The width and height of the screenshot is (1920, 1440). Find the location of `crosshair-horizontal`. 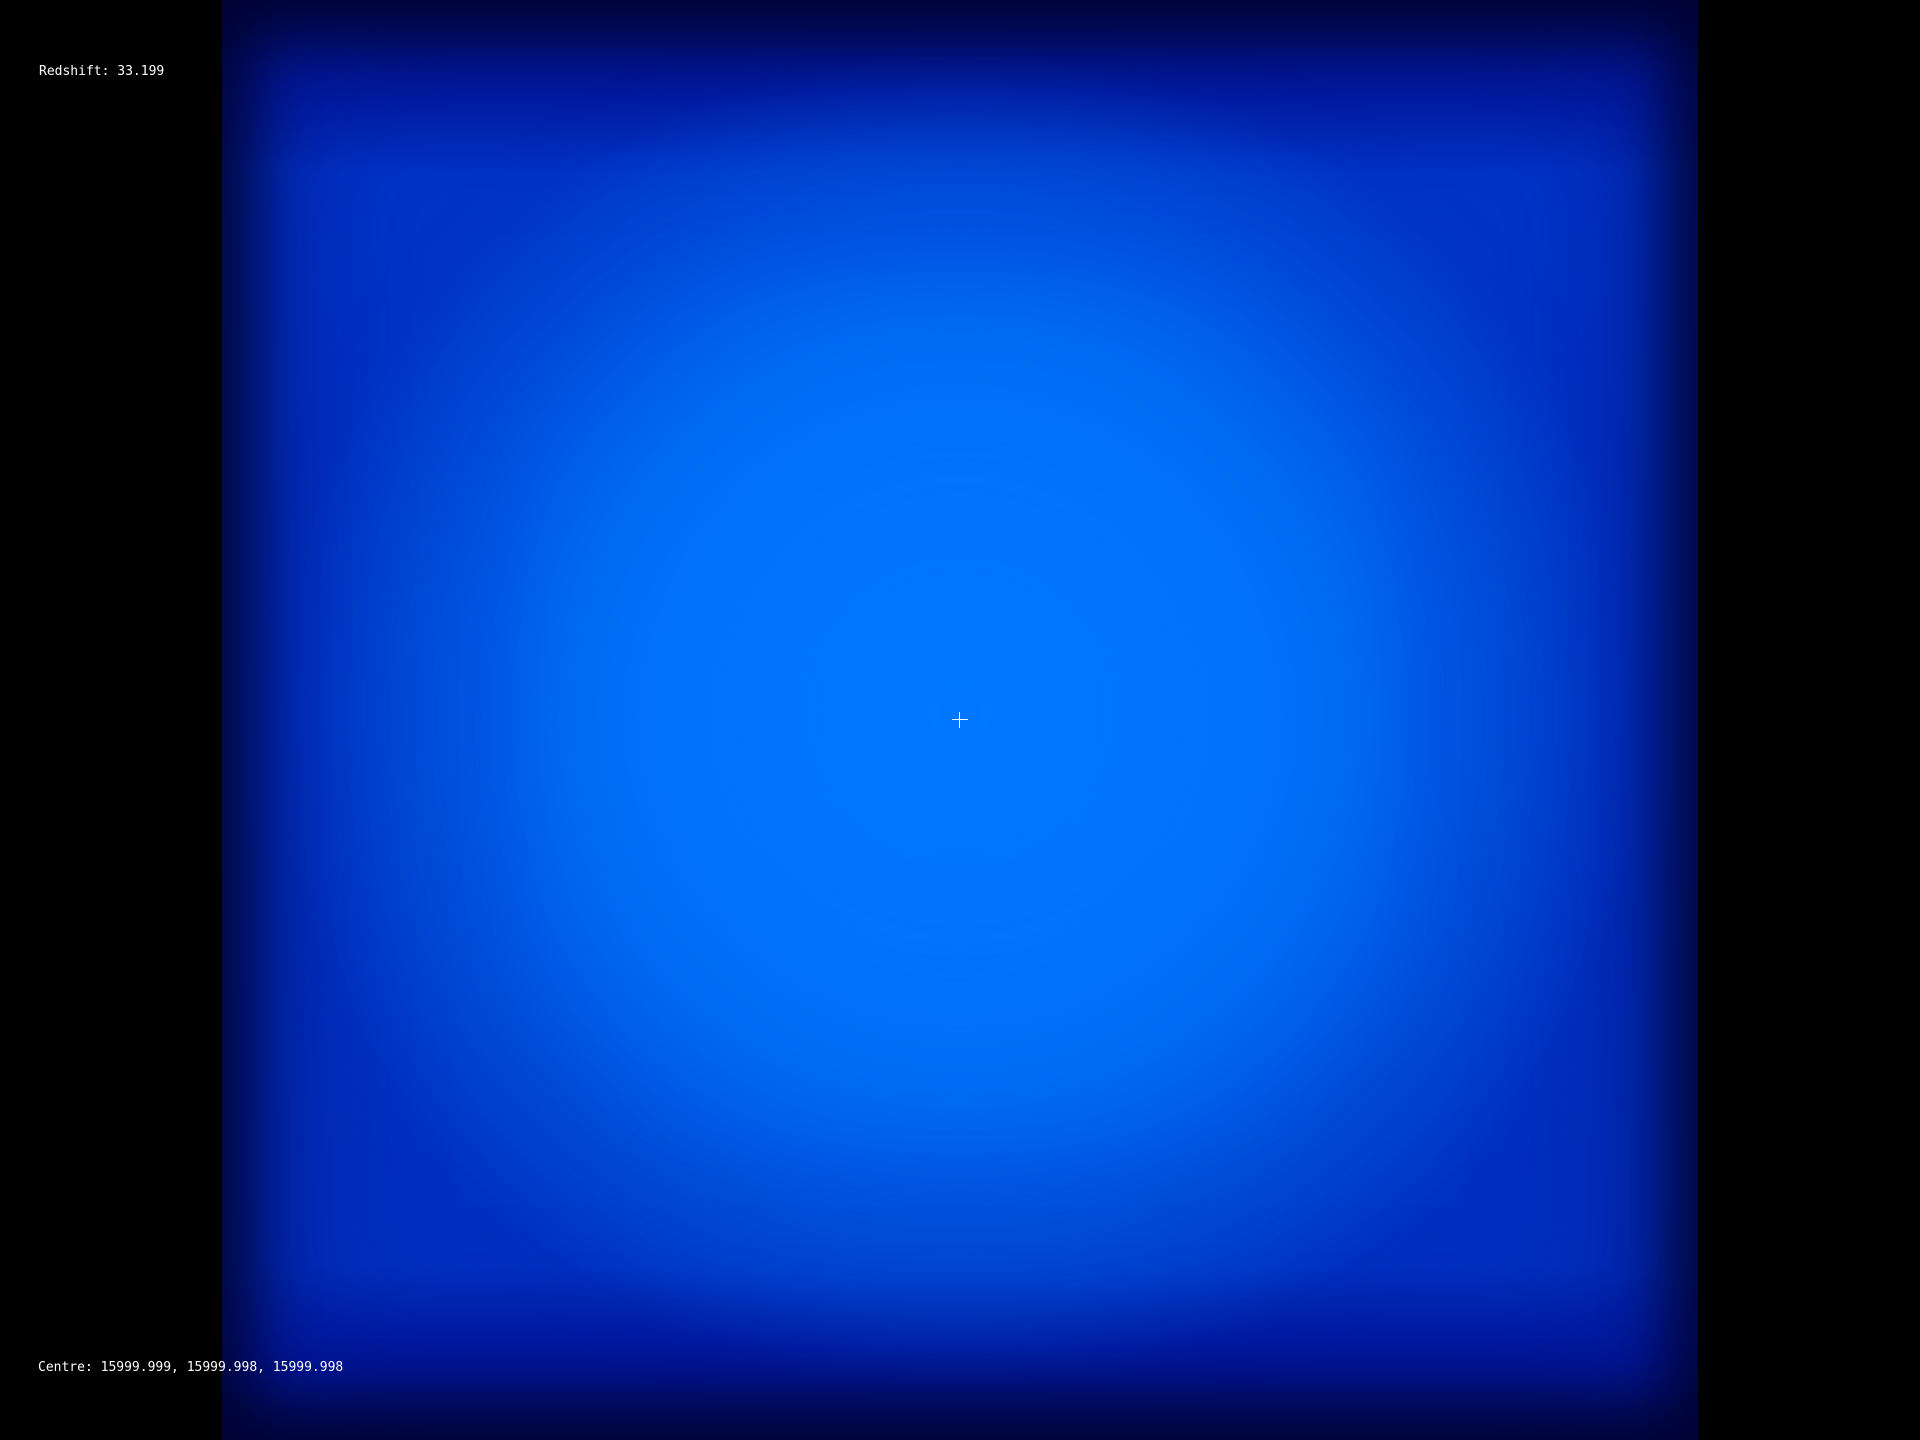

crosshair-horizontal is located at coordinates (960, 719).